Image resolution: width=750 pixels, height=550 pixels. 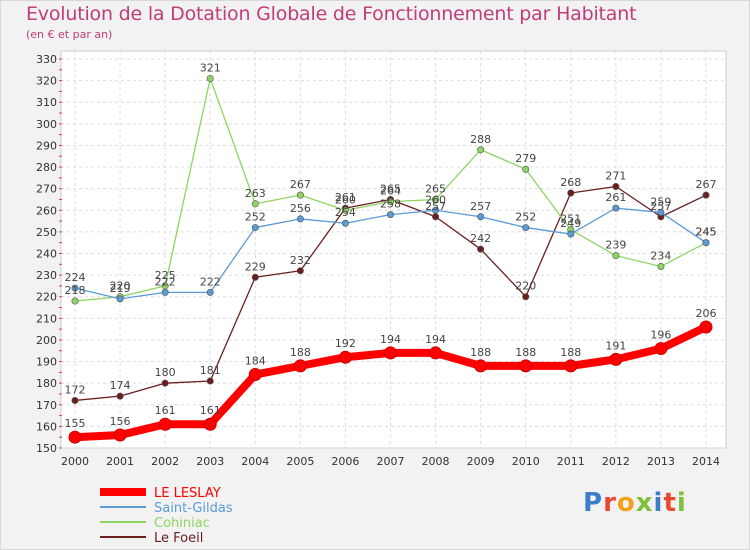 I want to click on data-label: 239, so click(x=615, y=245).